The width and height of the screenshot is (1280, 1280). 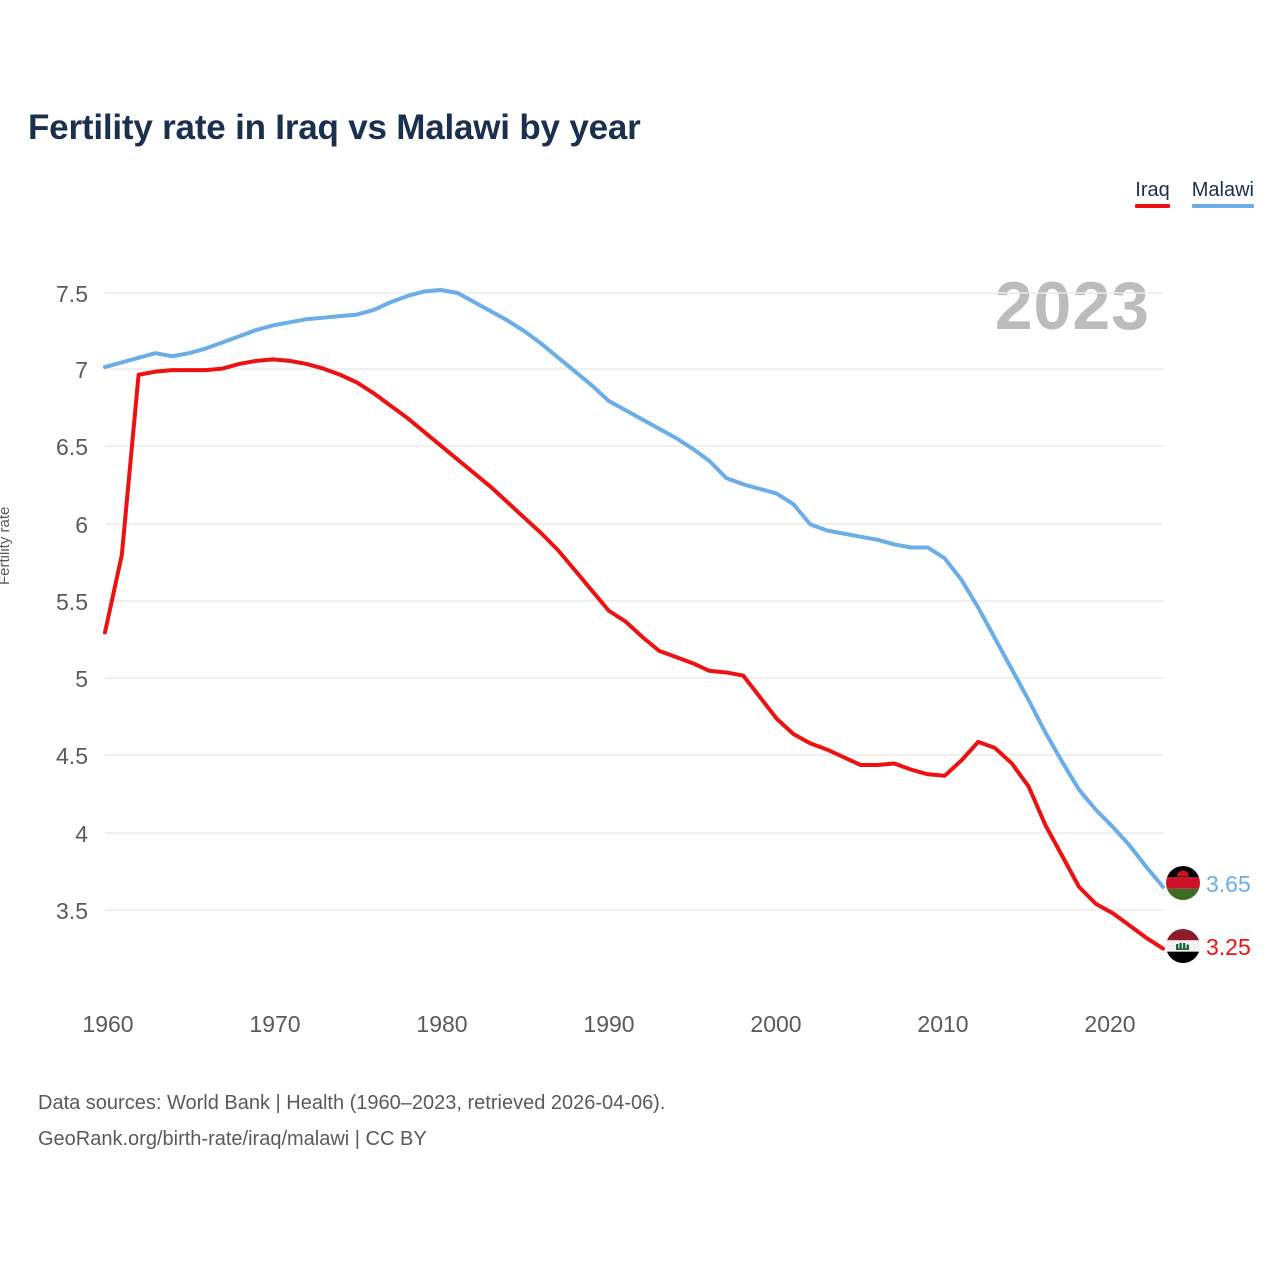 I want to click on malawi-flag-icon, so click(x=1183, y=883).